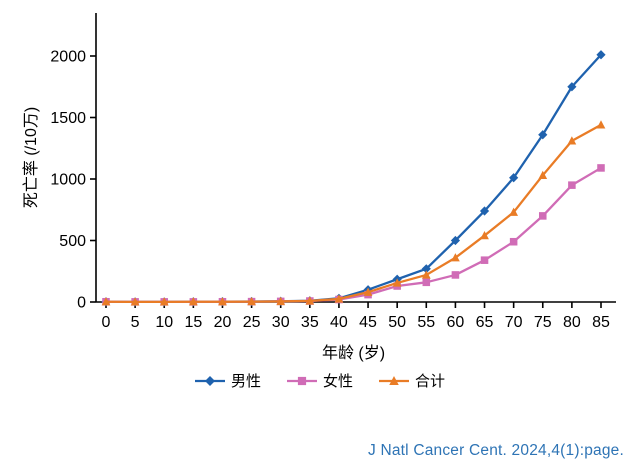 The width and height of the screenshot is (640, 470). I want to click on svg-text: 500, so click(72, 241).